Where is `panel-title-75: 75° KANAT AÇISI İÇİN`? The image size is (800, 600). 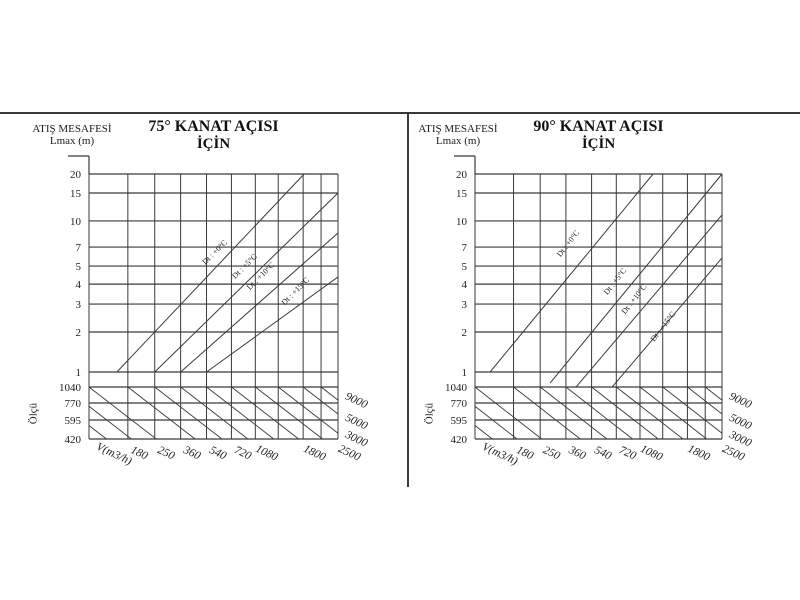 panel-title-75: 75° KANAT AÇISI İÇİN is located at coordinates (213, 135).